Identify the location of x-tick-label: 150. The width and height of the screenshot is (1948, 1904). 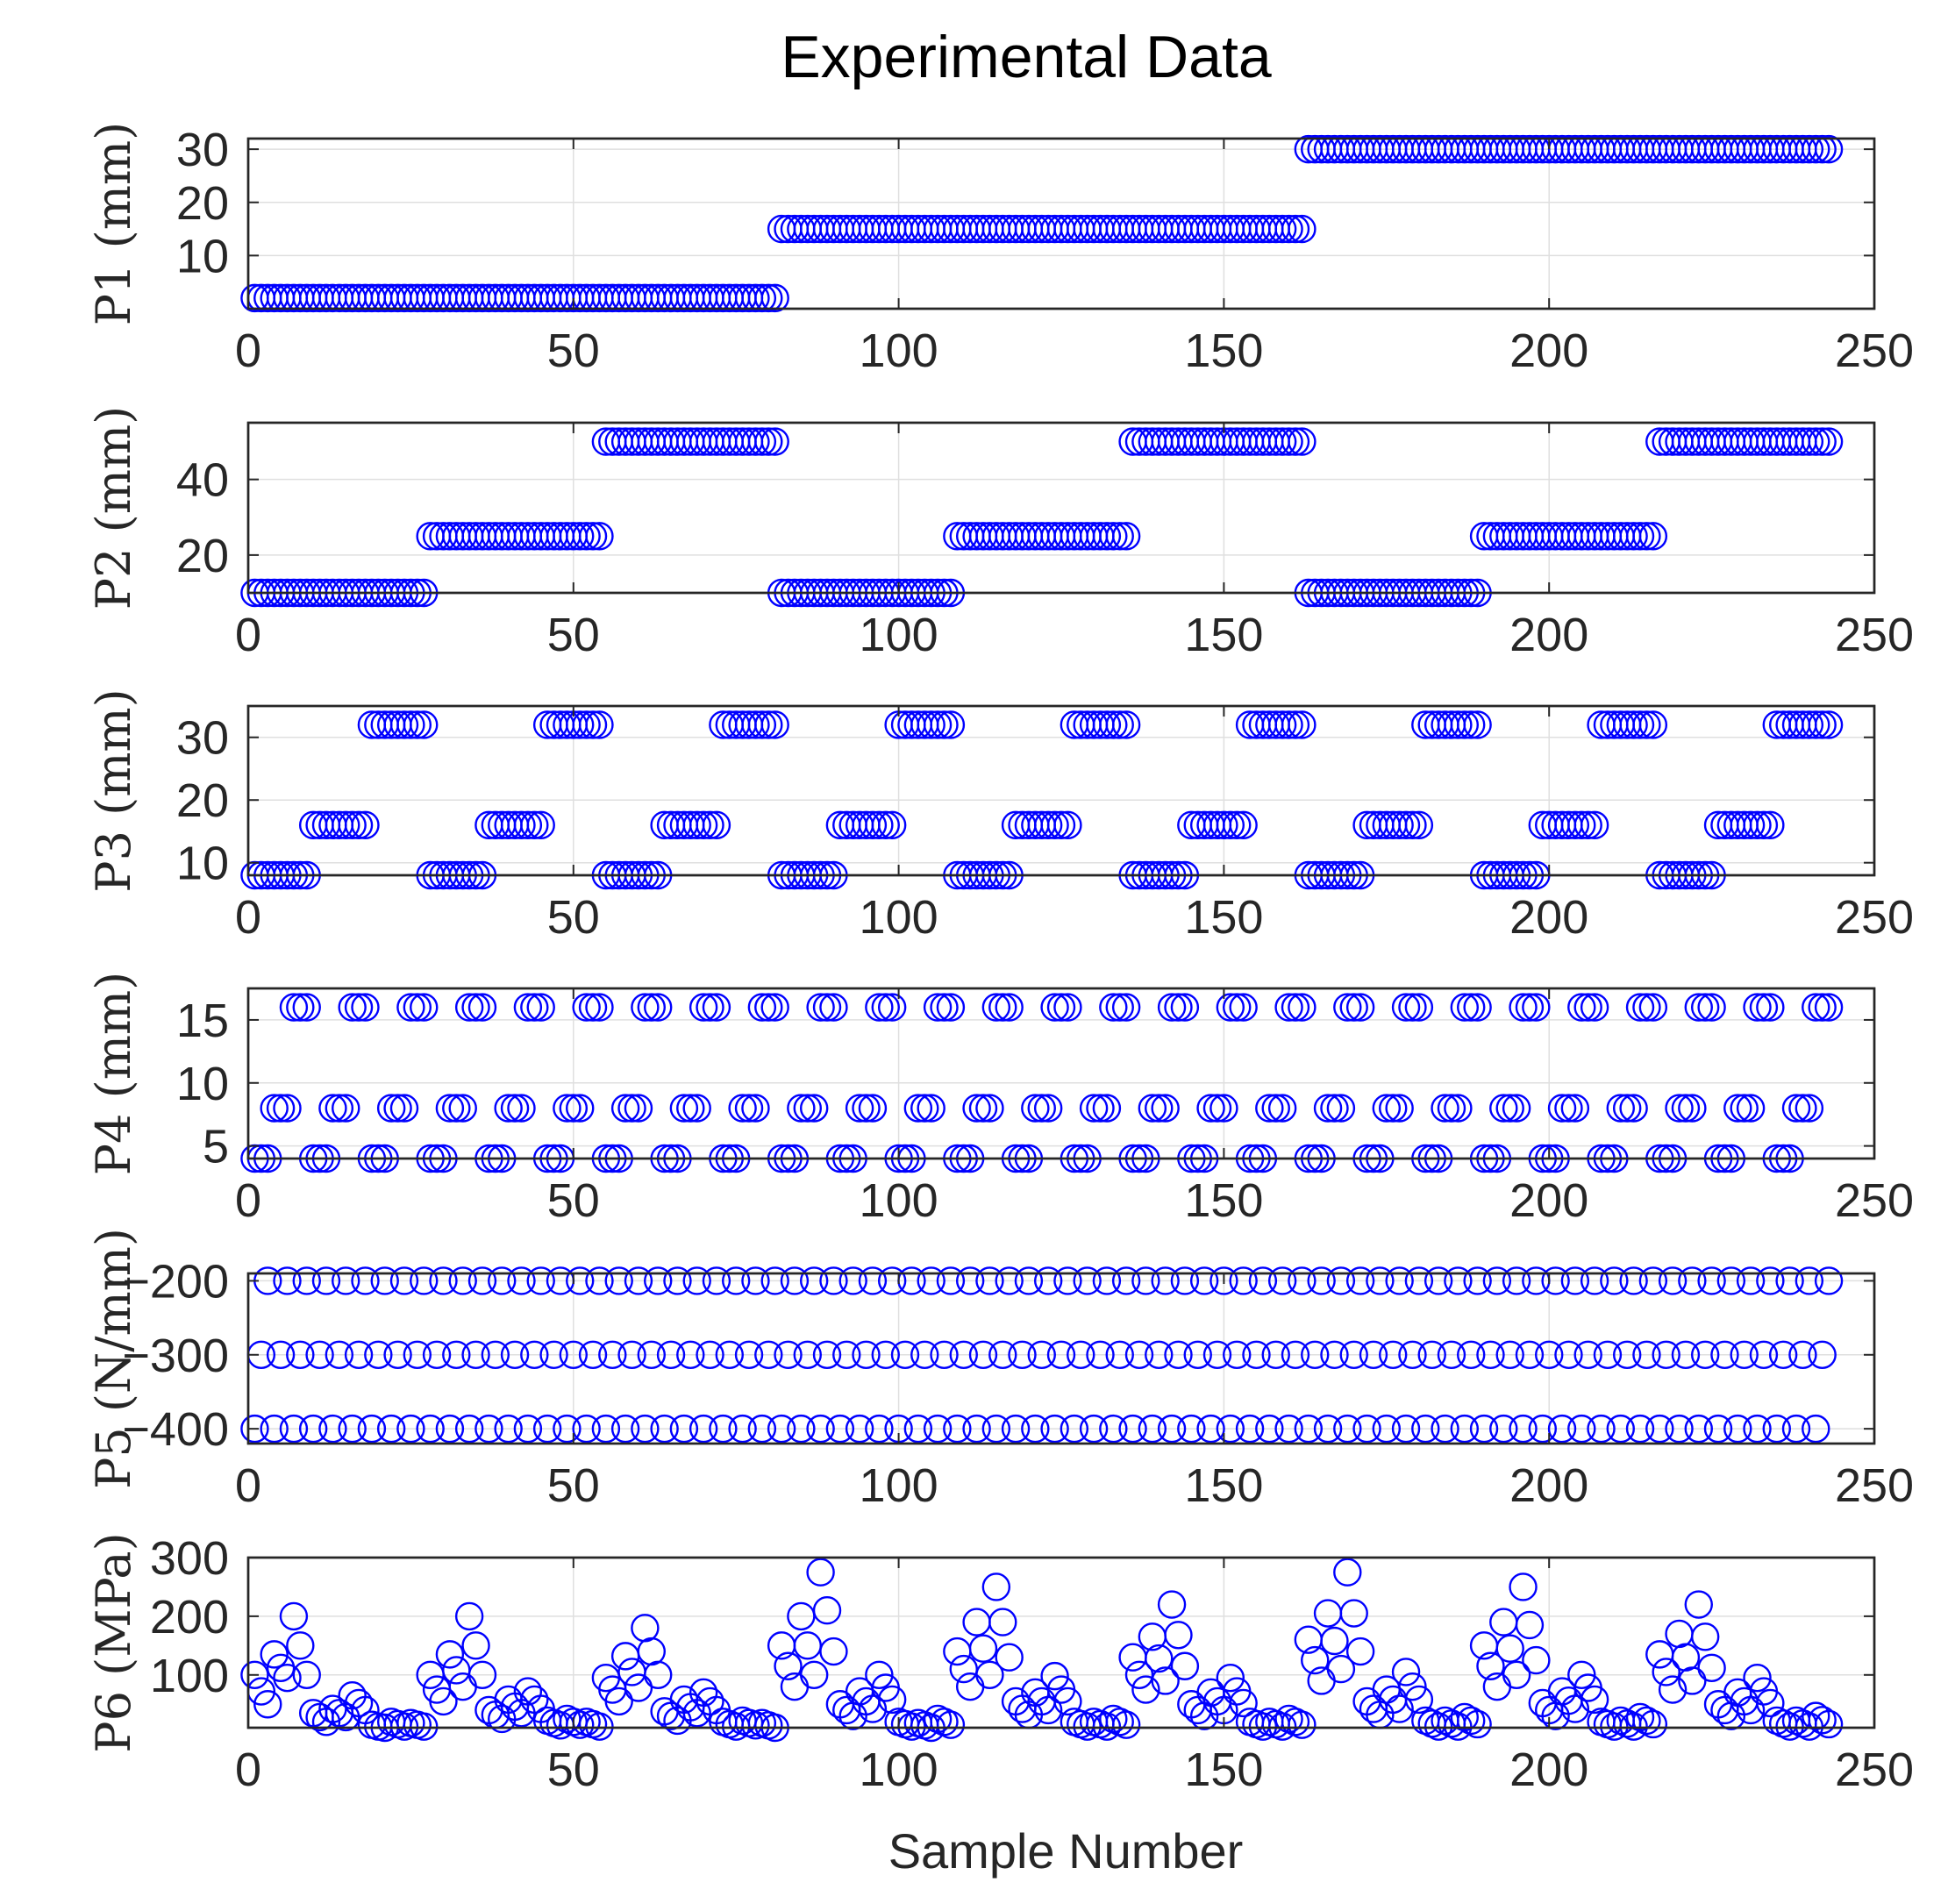
(1223, 350).